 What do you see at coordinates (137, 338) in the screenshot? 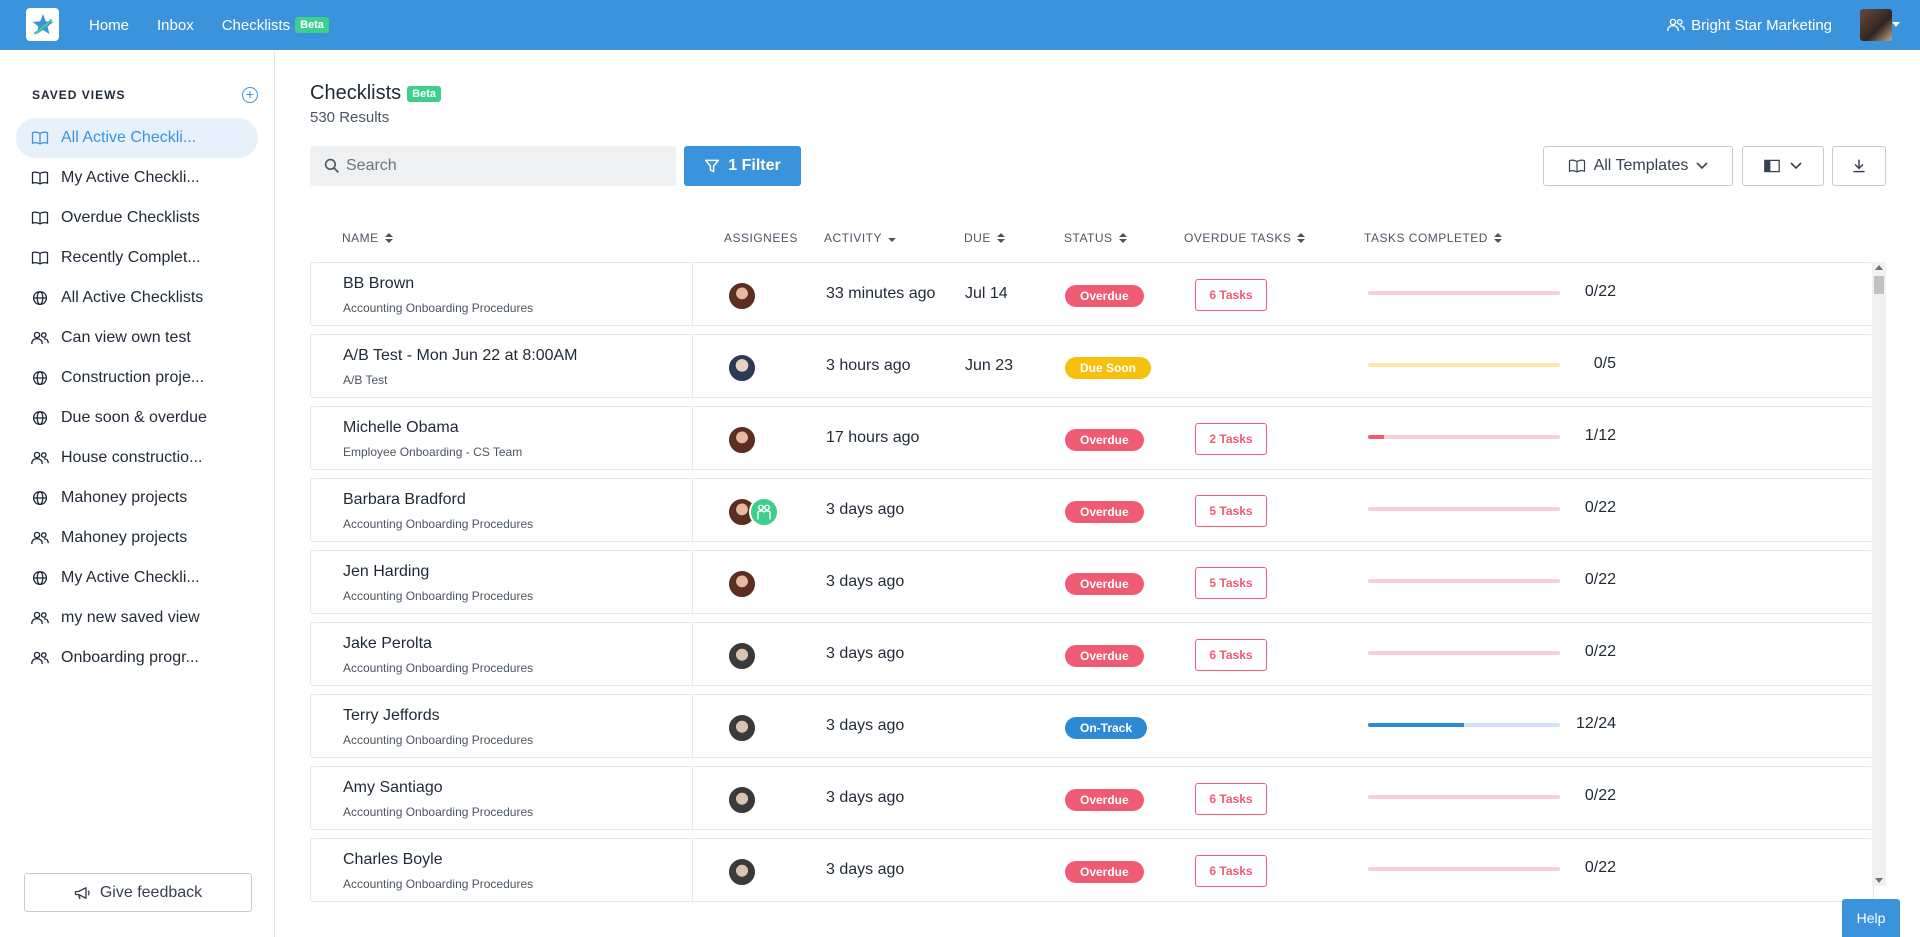
I see `saved-view-item: Can view own test` at bounding box center [137, 338].